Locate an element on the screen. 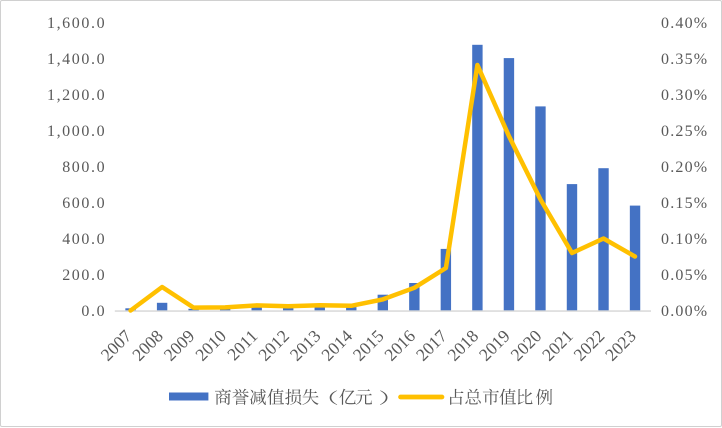 The image size is (722, 428). svg-text: 2022 is located at coordinates (588, 345).